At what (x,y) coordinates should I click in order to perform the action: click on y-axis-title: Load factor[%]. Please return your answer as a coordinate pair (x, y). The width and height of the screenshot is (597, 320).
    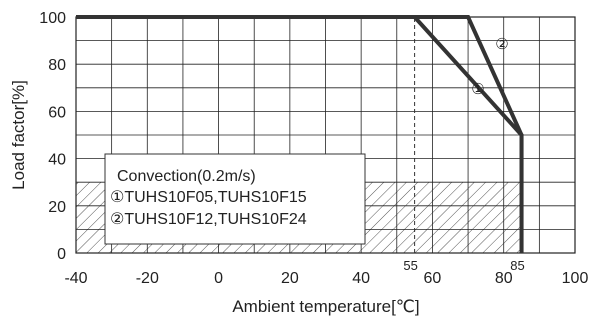
    Looking at the image, I should click on (18, 135).